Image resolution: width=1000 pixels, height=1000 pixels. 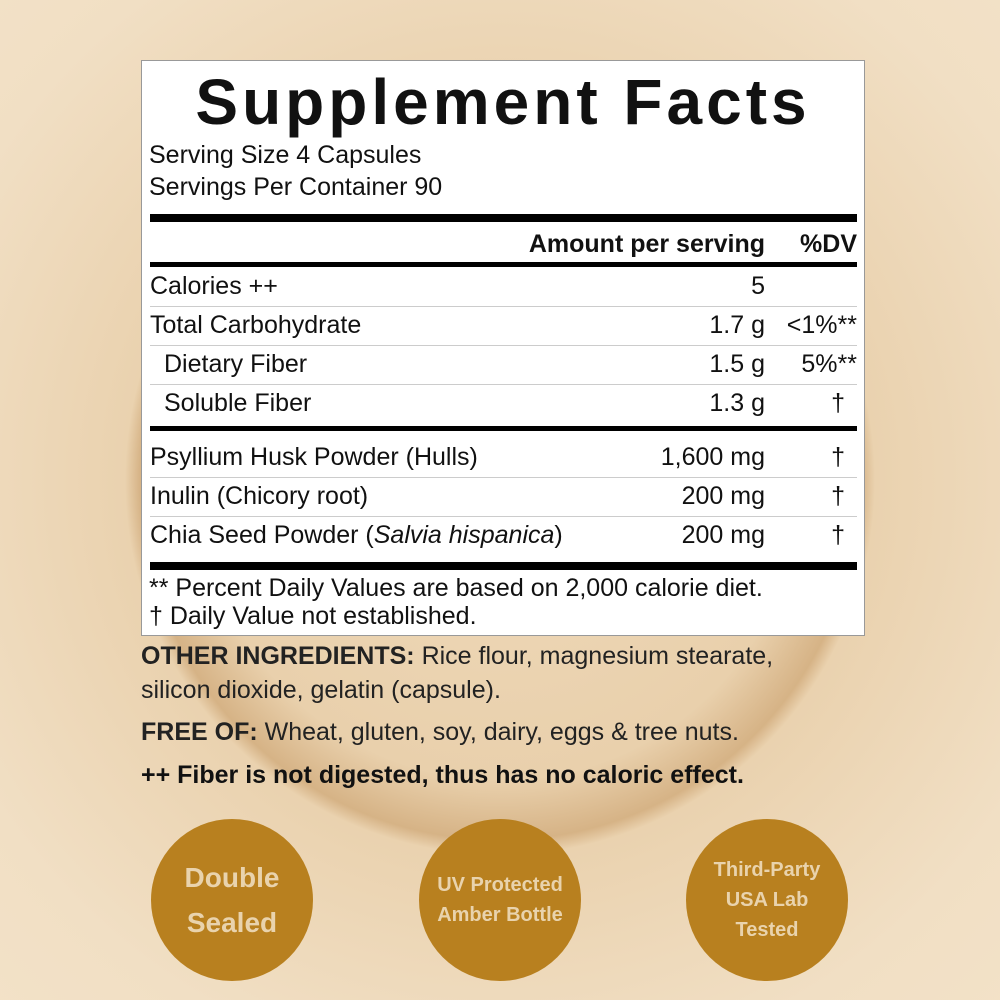 What do you see at coordinates (356, 535) in the screenshot?
I see `ingredient-name: Chia Seed Powder (Salvia hispanica)` at bounding box center [356, 535].